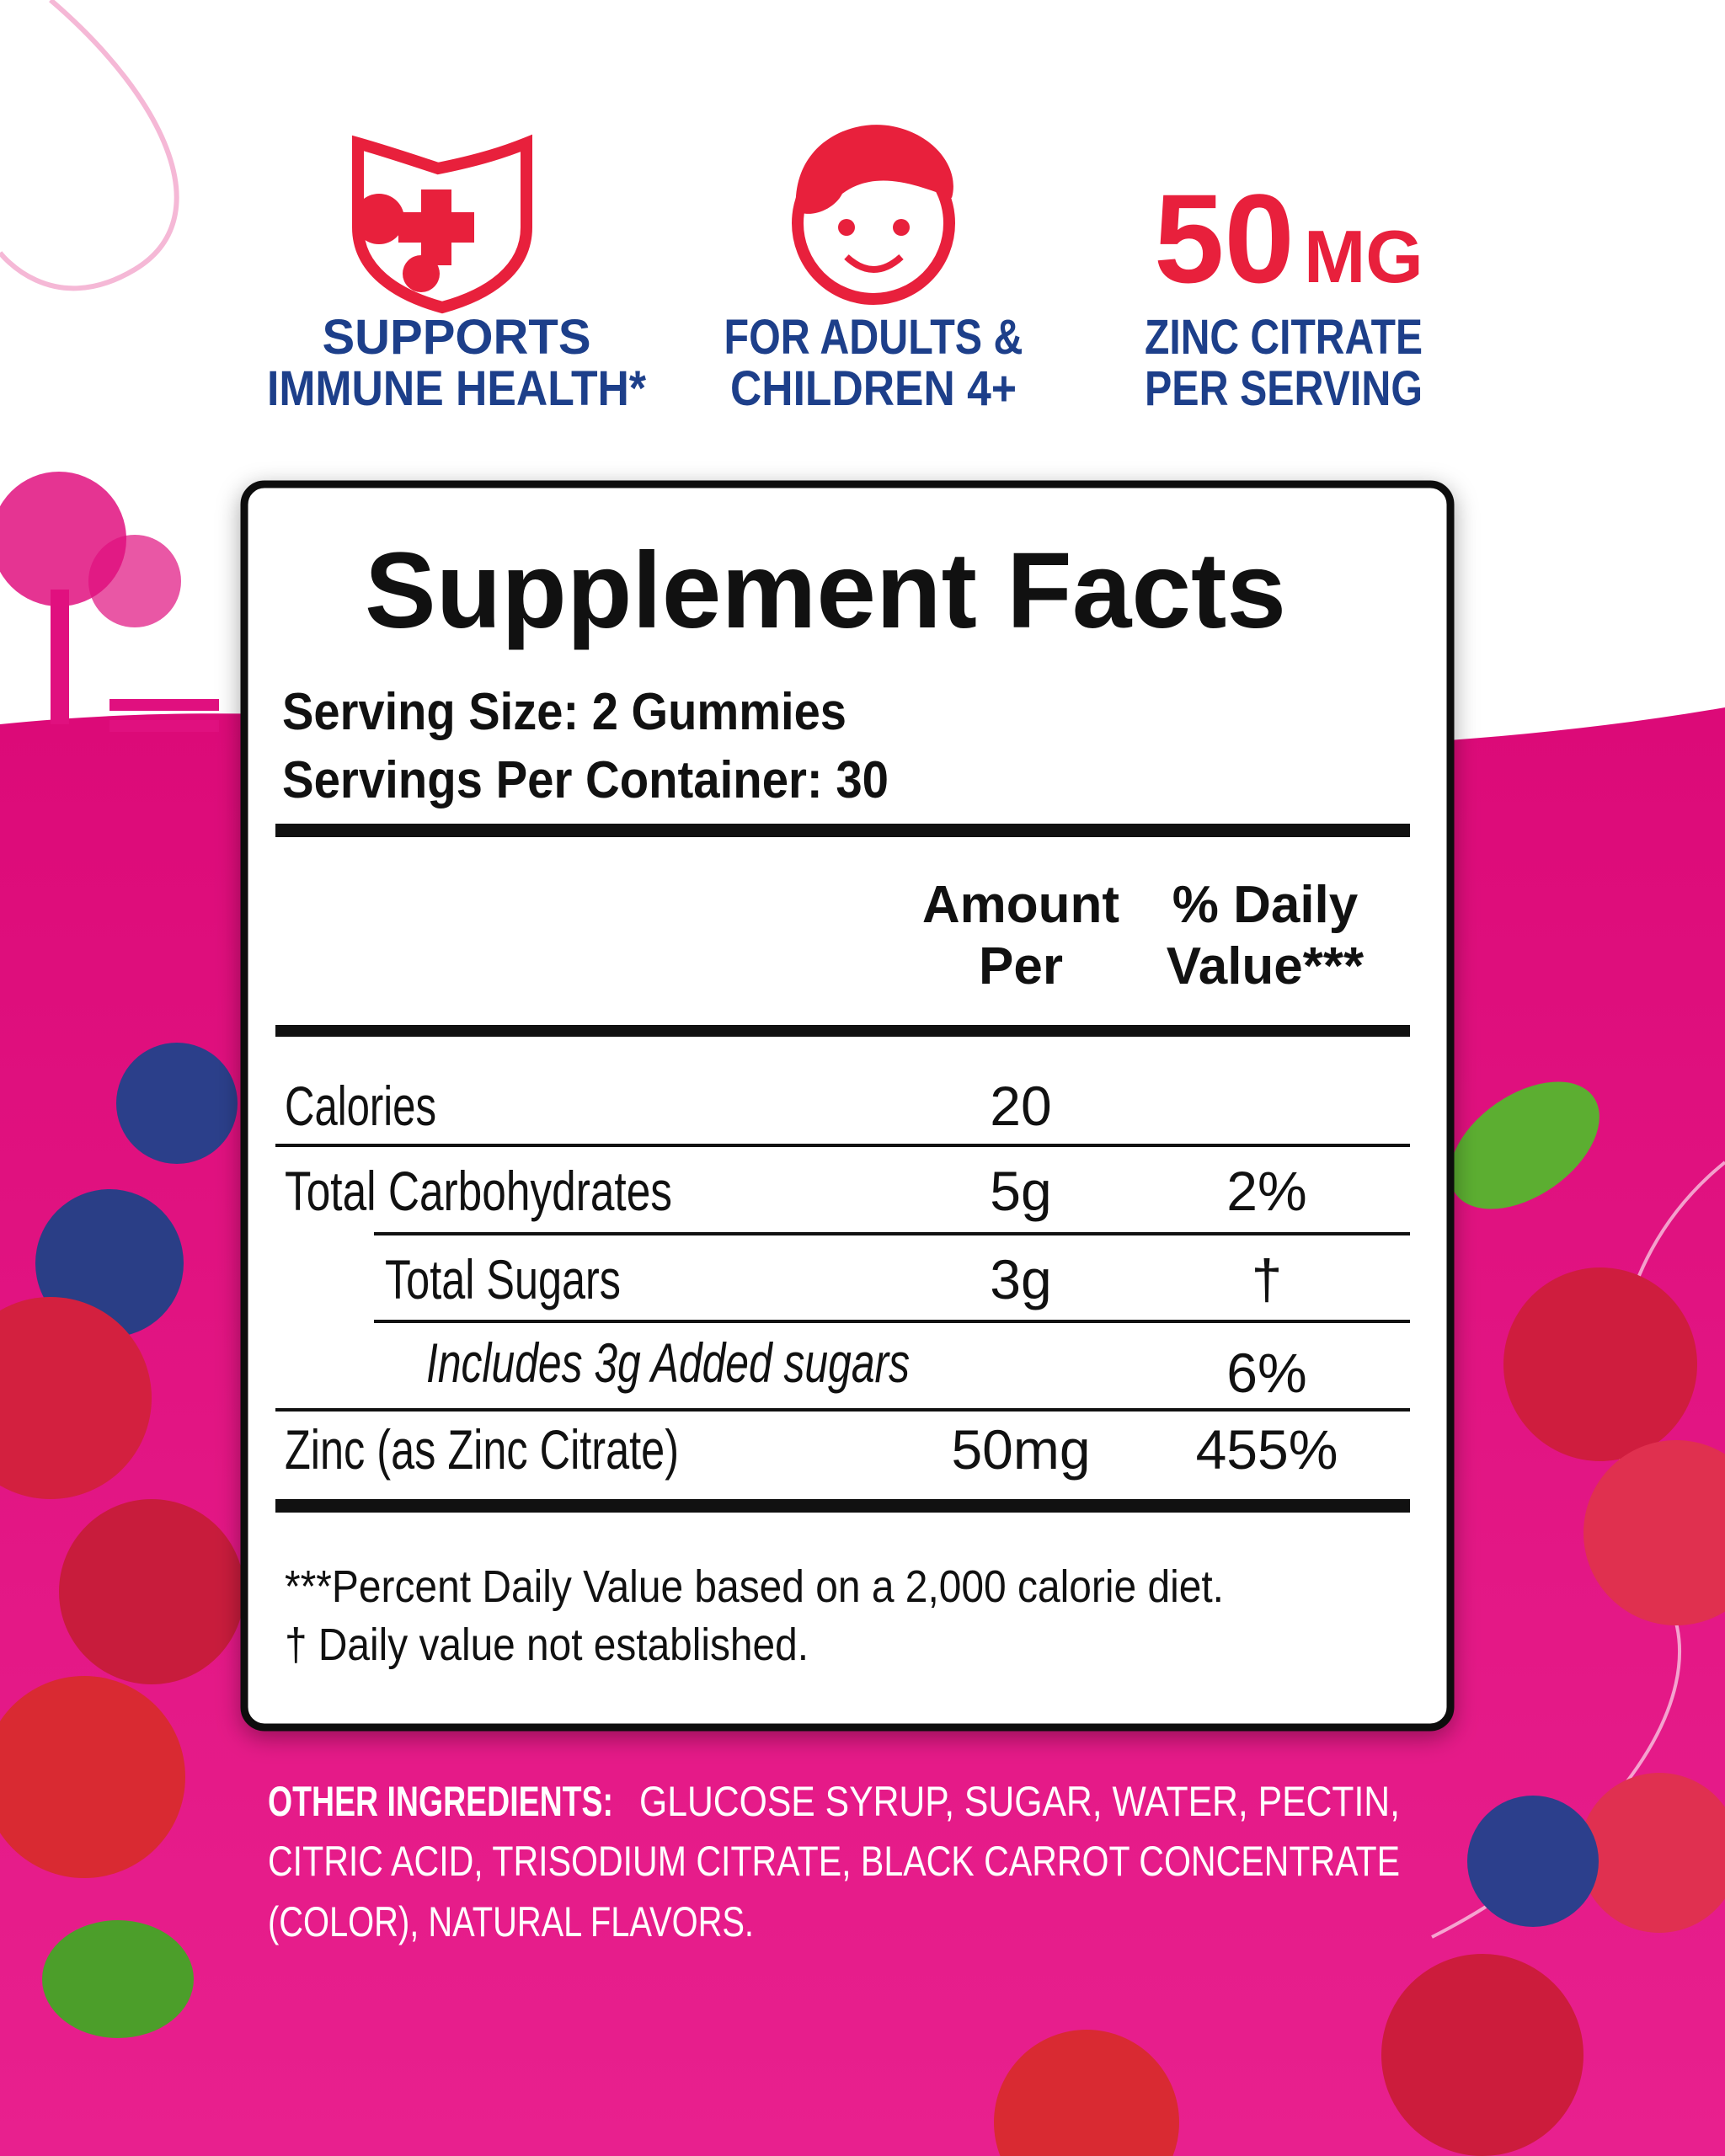  I want to click on feature-unit: MG, so click(1363, 256).